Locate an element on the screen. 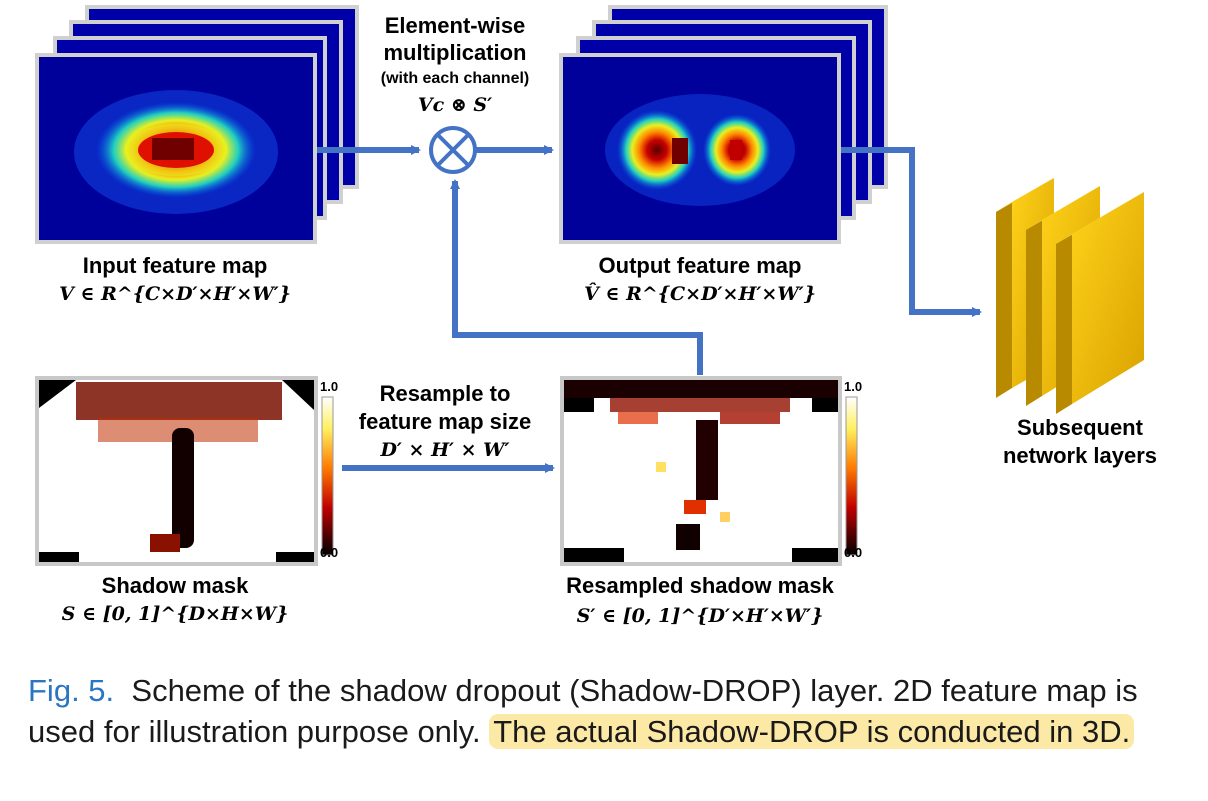 This screenshot has width=1208, height=801. output-map-title: Output feature map is located at coordinates (700, 265).